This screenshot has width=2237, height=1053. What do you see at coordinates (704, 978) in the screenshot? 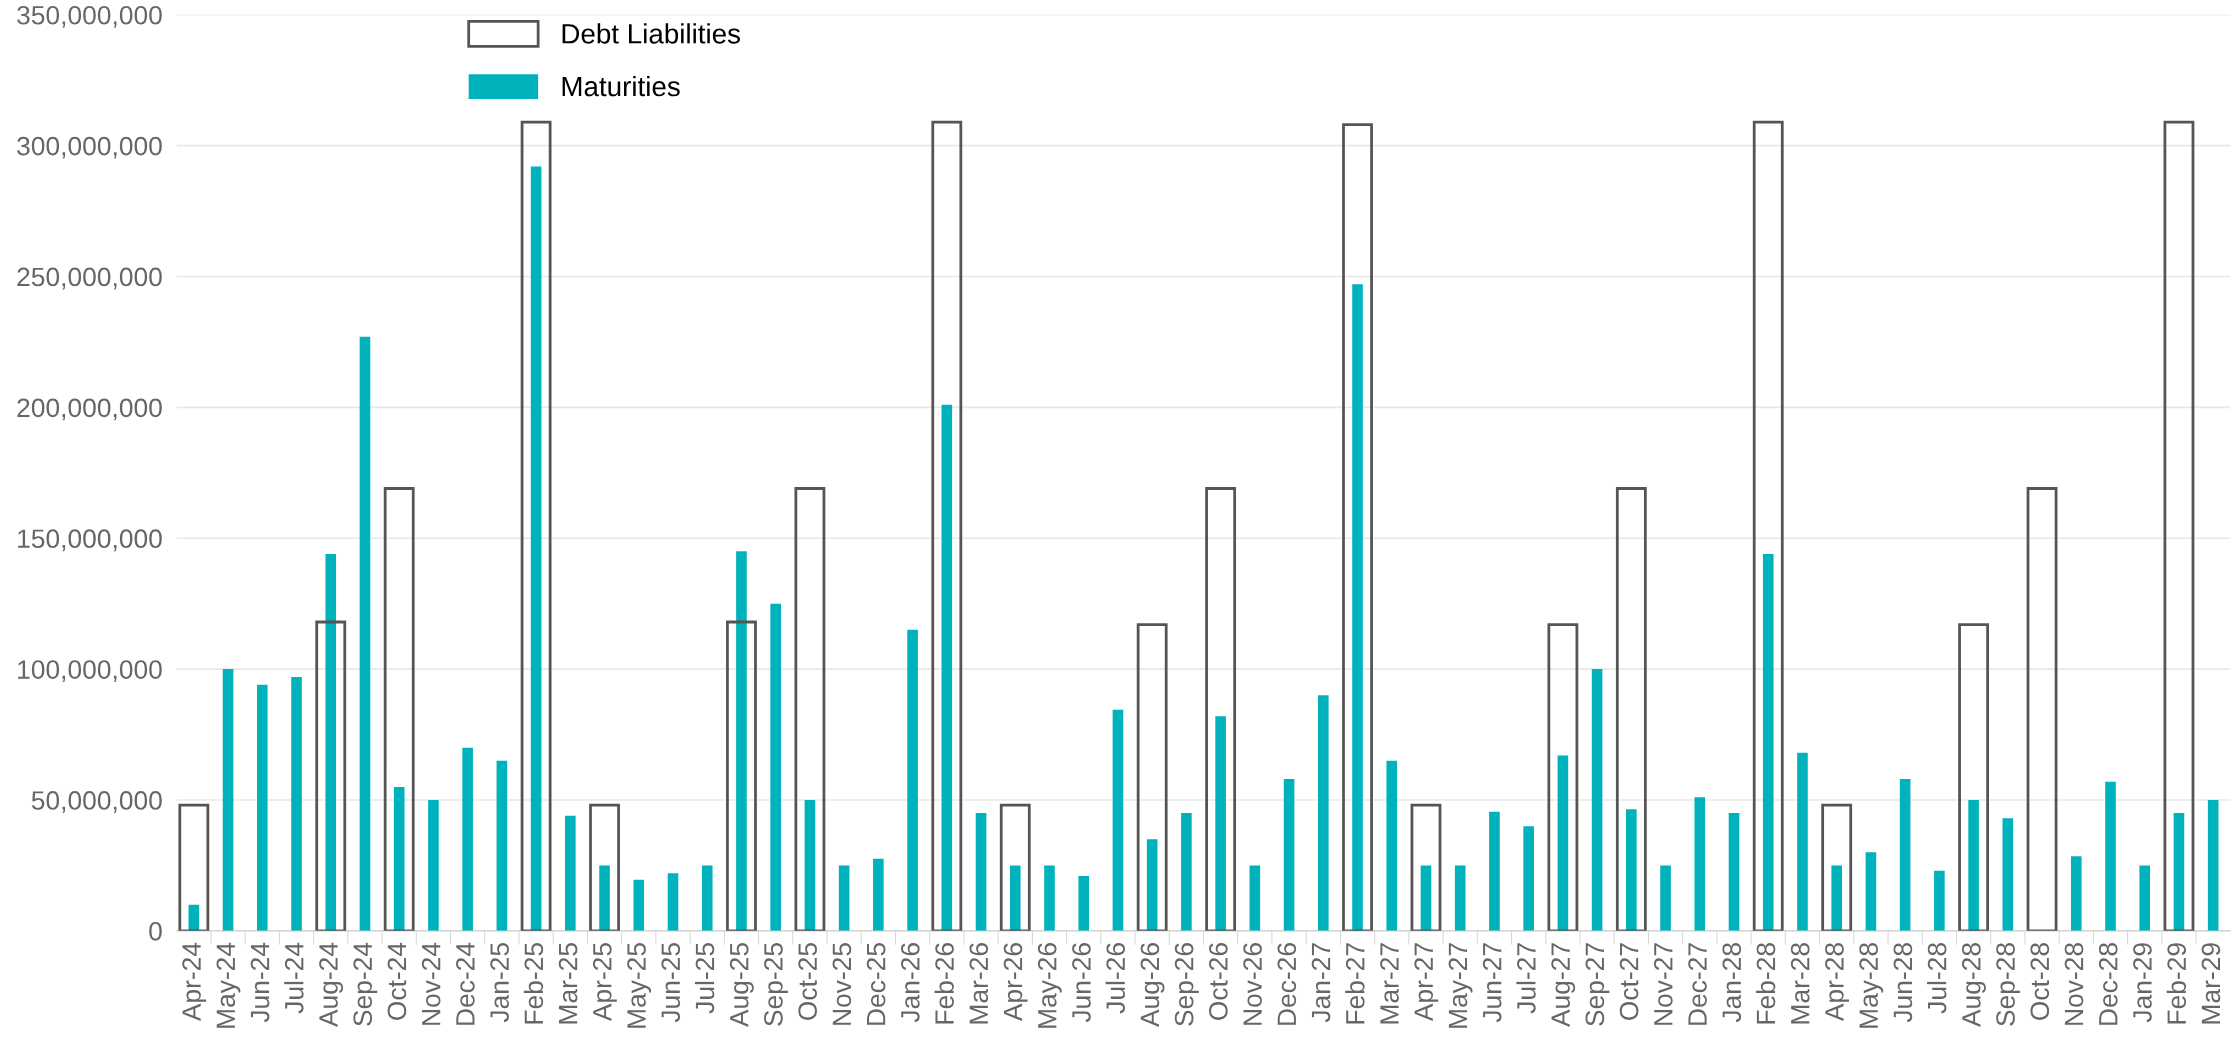
I see `x-tick-label: Jul-25` at bounding box center [704, 978].